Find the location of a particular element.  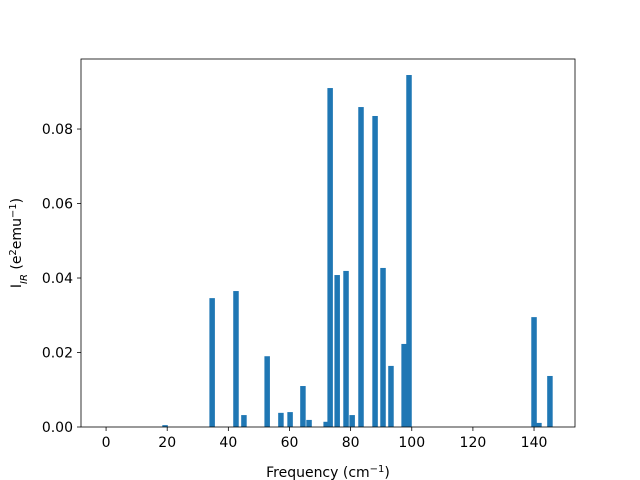

y-axis-label-part: emu is located at coordinates (17, 233).